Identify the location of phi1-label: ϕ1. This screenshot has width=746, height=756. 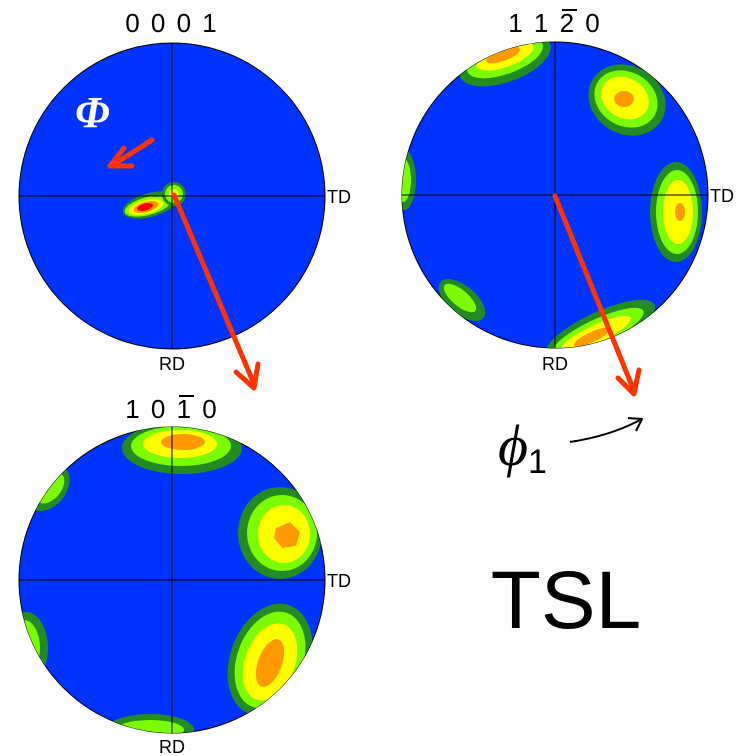
(522, 447).